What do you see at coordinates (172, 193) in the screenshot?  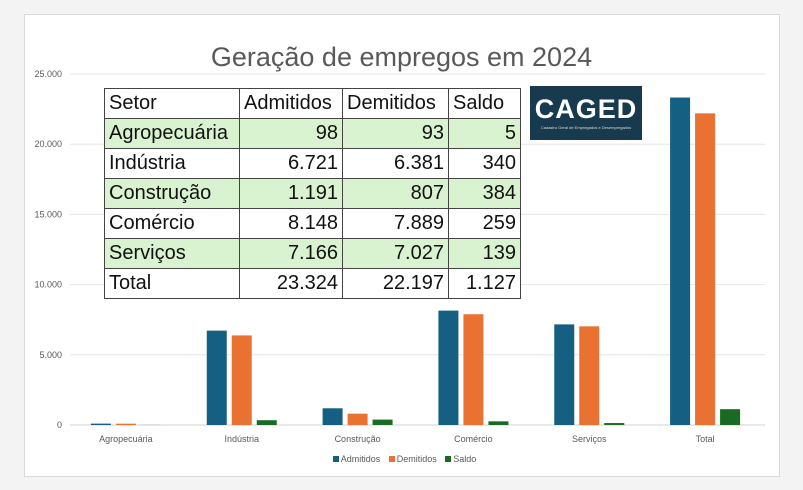 I see `cell: Construção` at bounding box center [172, 193].